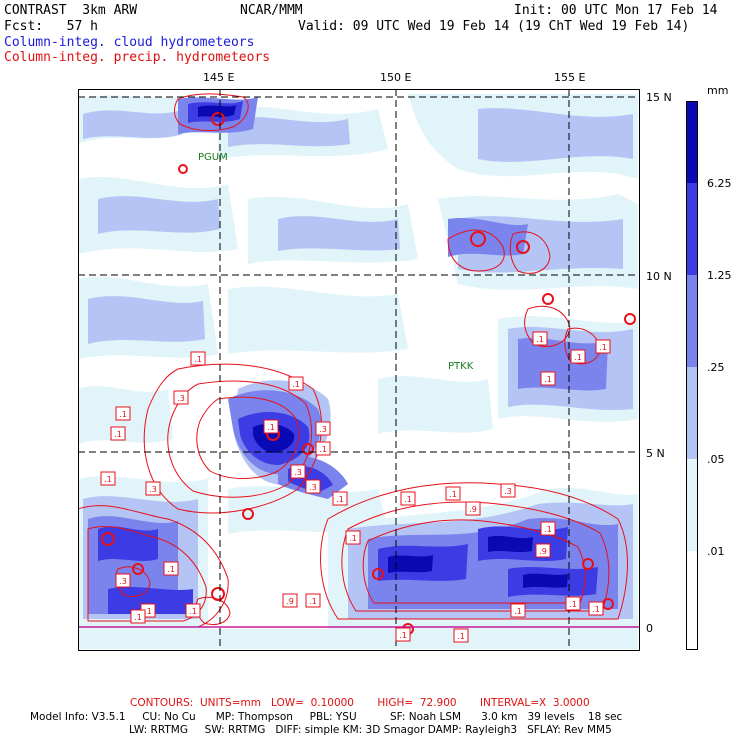 The width and height of the screenshot is (740, 740). What do you see at coordinates (616, 10) in the screenshot?
I see `init-time: Init: 00 UTC Mon 17 Feb 14` at bounding box center [616, 10].